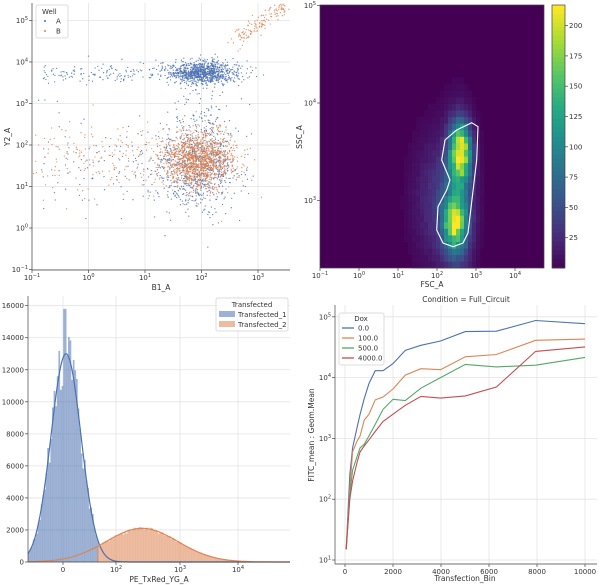 The width and height of the screenshot is (600, 585). Describe the element at coordinates (465, 453) in the screenshot. I see `series-line-500.0` at that location.